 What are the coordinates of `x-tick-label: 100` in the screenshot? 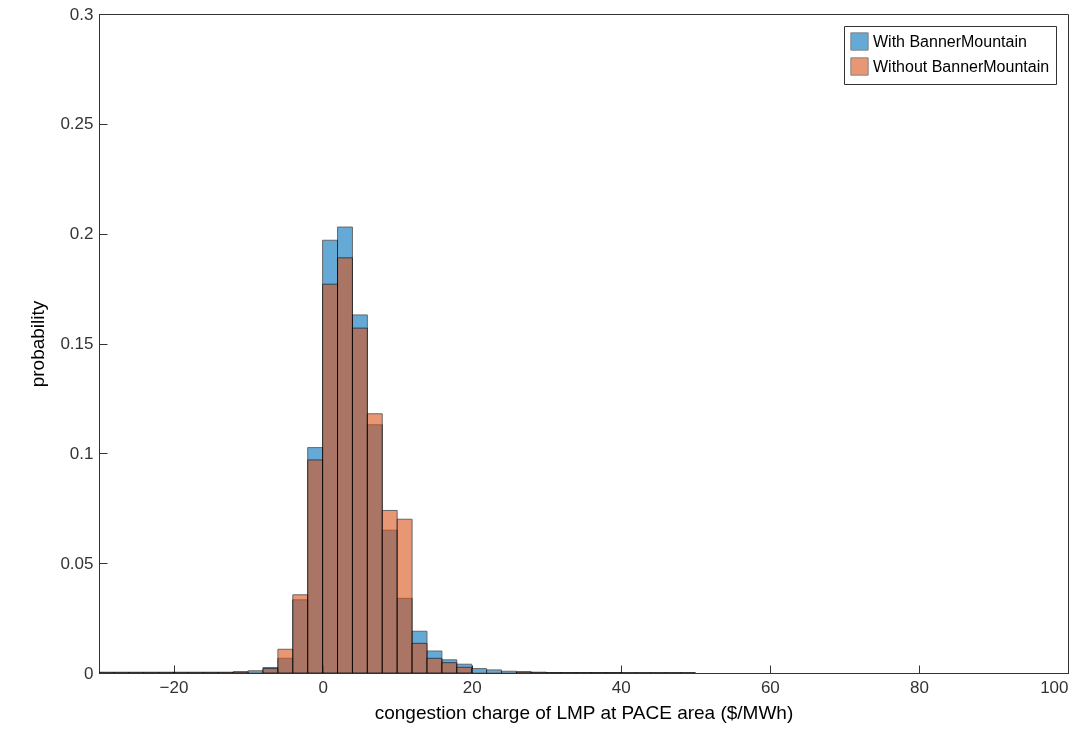 It's located at (1054, 687).